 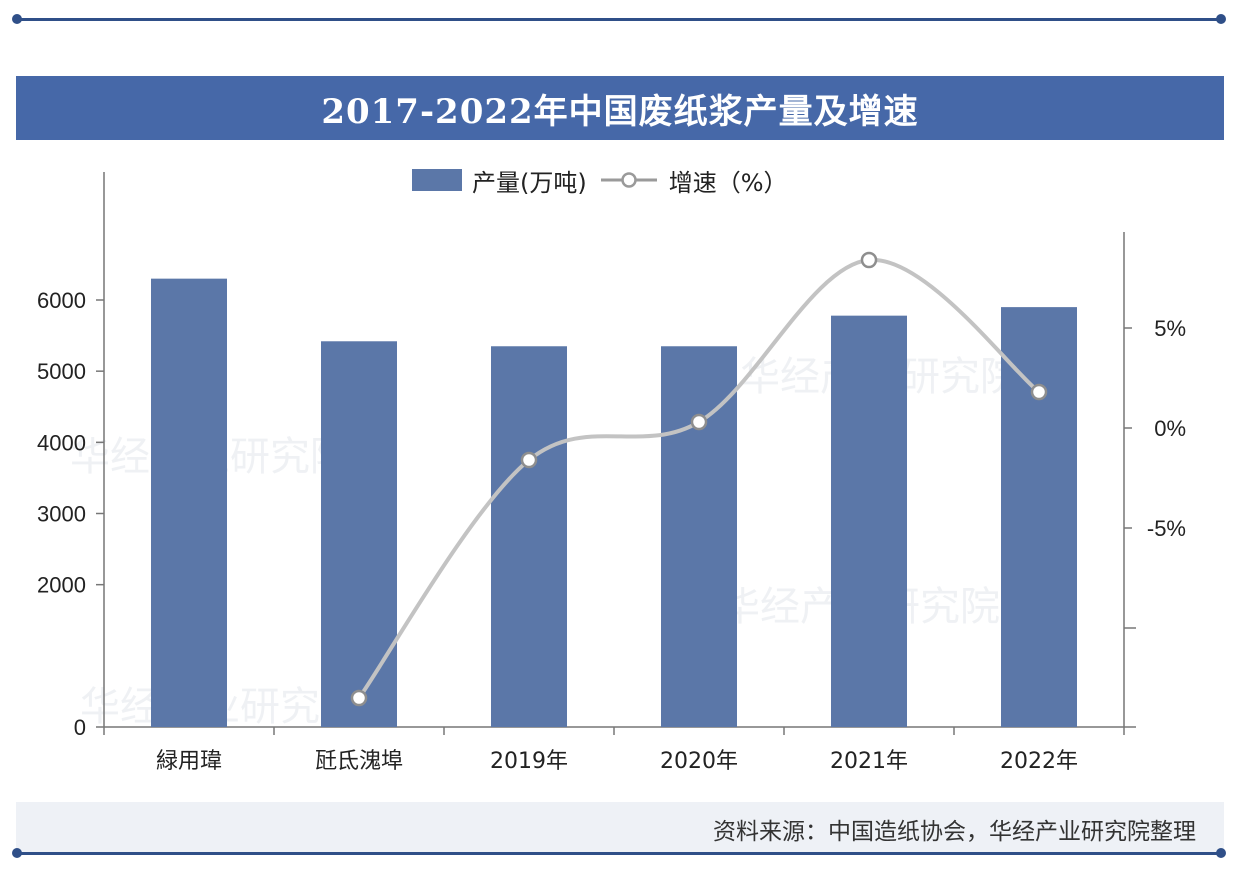 I want to click on right-tick-label: -5%, so click(x=1166, y=528).